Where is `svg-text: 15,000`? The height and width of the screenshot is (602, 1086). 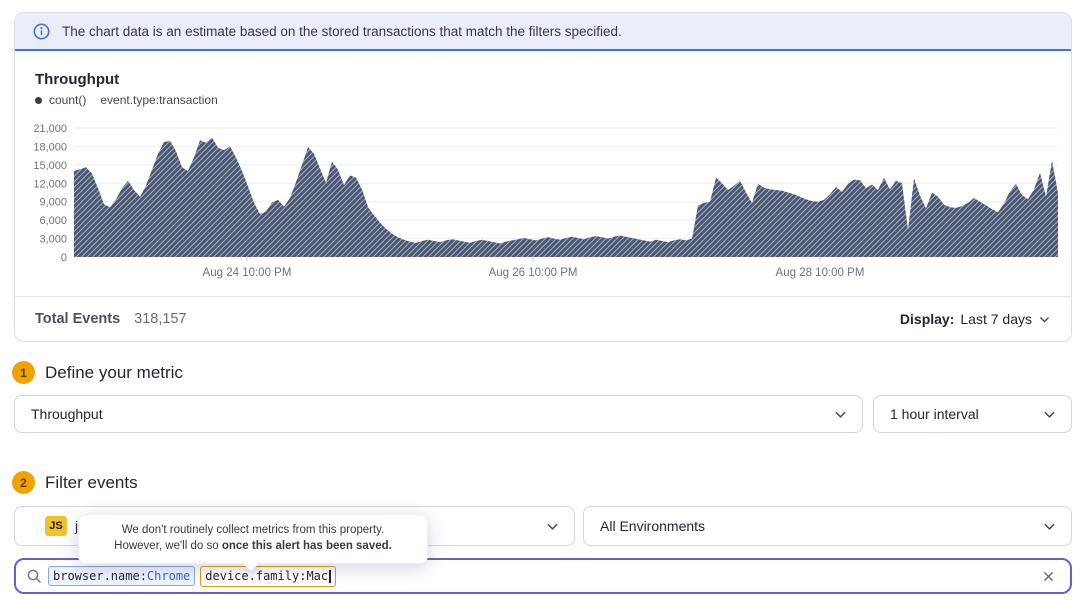
svg-text: 15,000 is located at coordinates (50, 166).